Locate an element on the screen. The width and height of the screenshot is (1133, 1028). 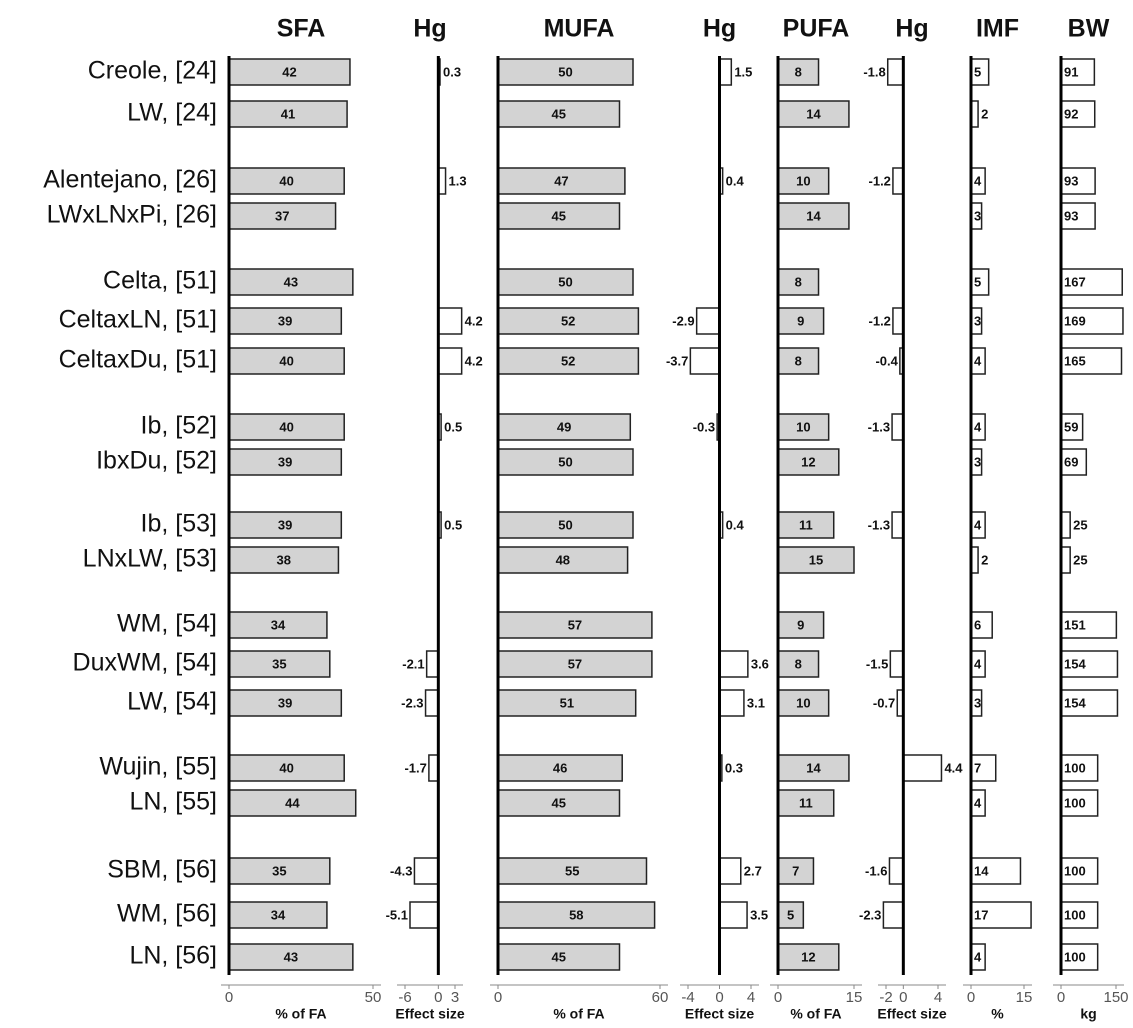
category-label: IbxDu, [52] is located at coordinates (156, 461).